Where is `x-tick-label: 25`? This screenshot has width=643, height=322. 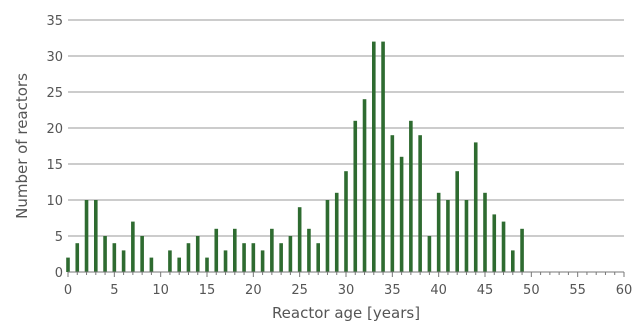 x-tick-label: 25 is located at coordinates (299, 290).